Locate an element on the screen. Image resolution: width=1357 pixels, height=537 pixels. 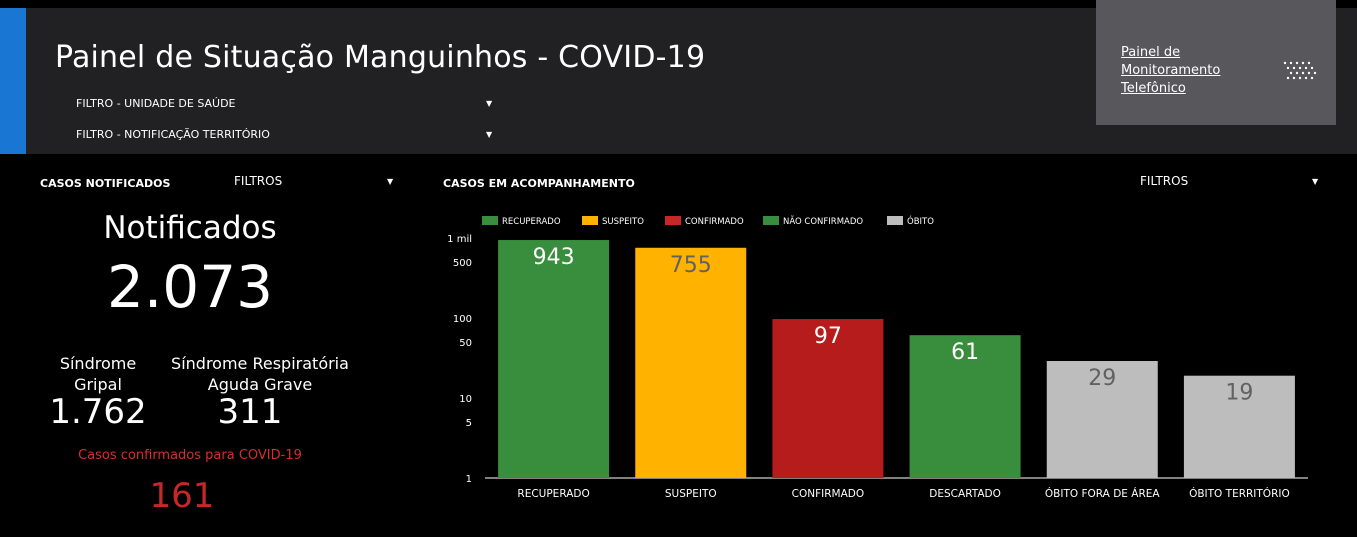
monitor-panel: Painel de Monitoramento Telefônico is located at coordinates (1216, 62).